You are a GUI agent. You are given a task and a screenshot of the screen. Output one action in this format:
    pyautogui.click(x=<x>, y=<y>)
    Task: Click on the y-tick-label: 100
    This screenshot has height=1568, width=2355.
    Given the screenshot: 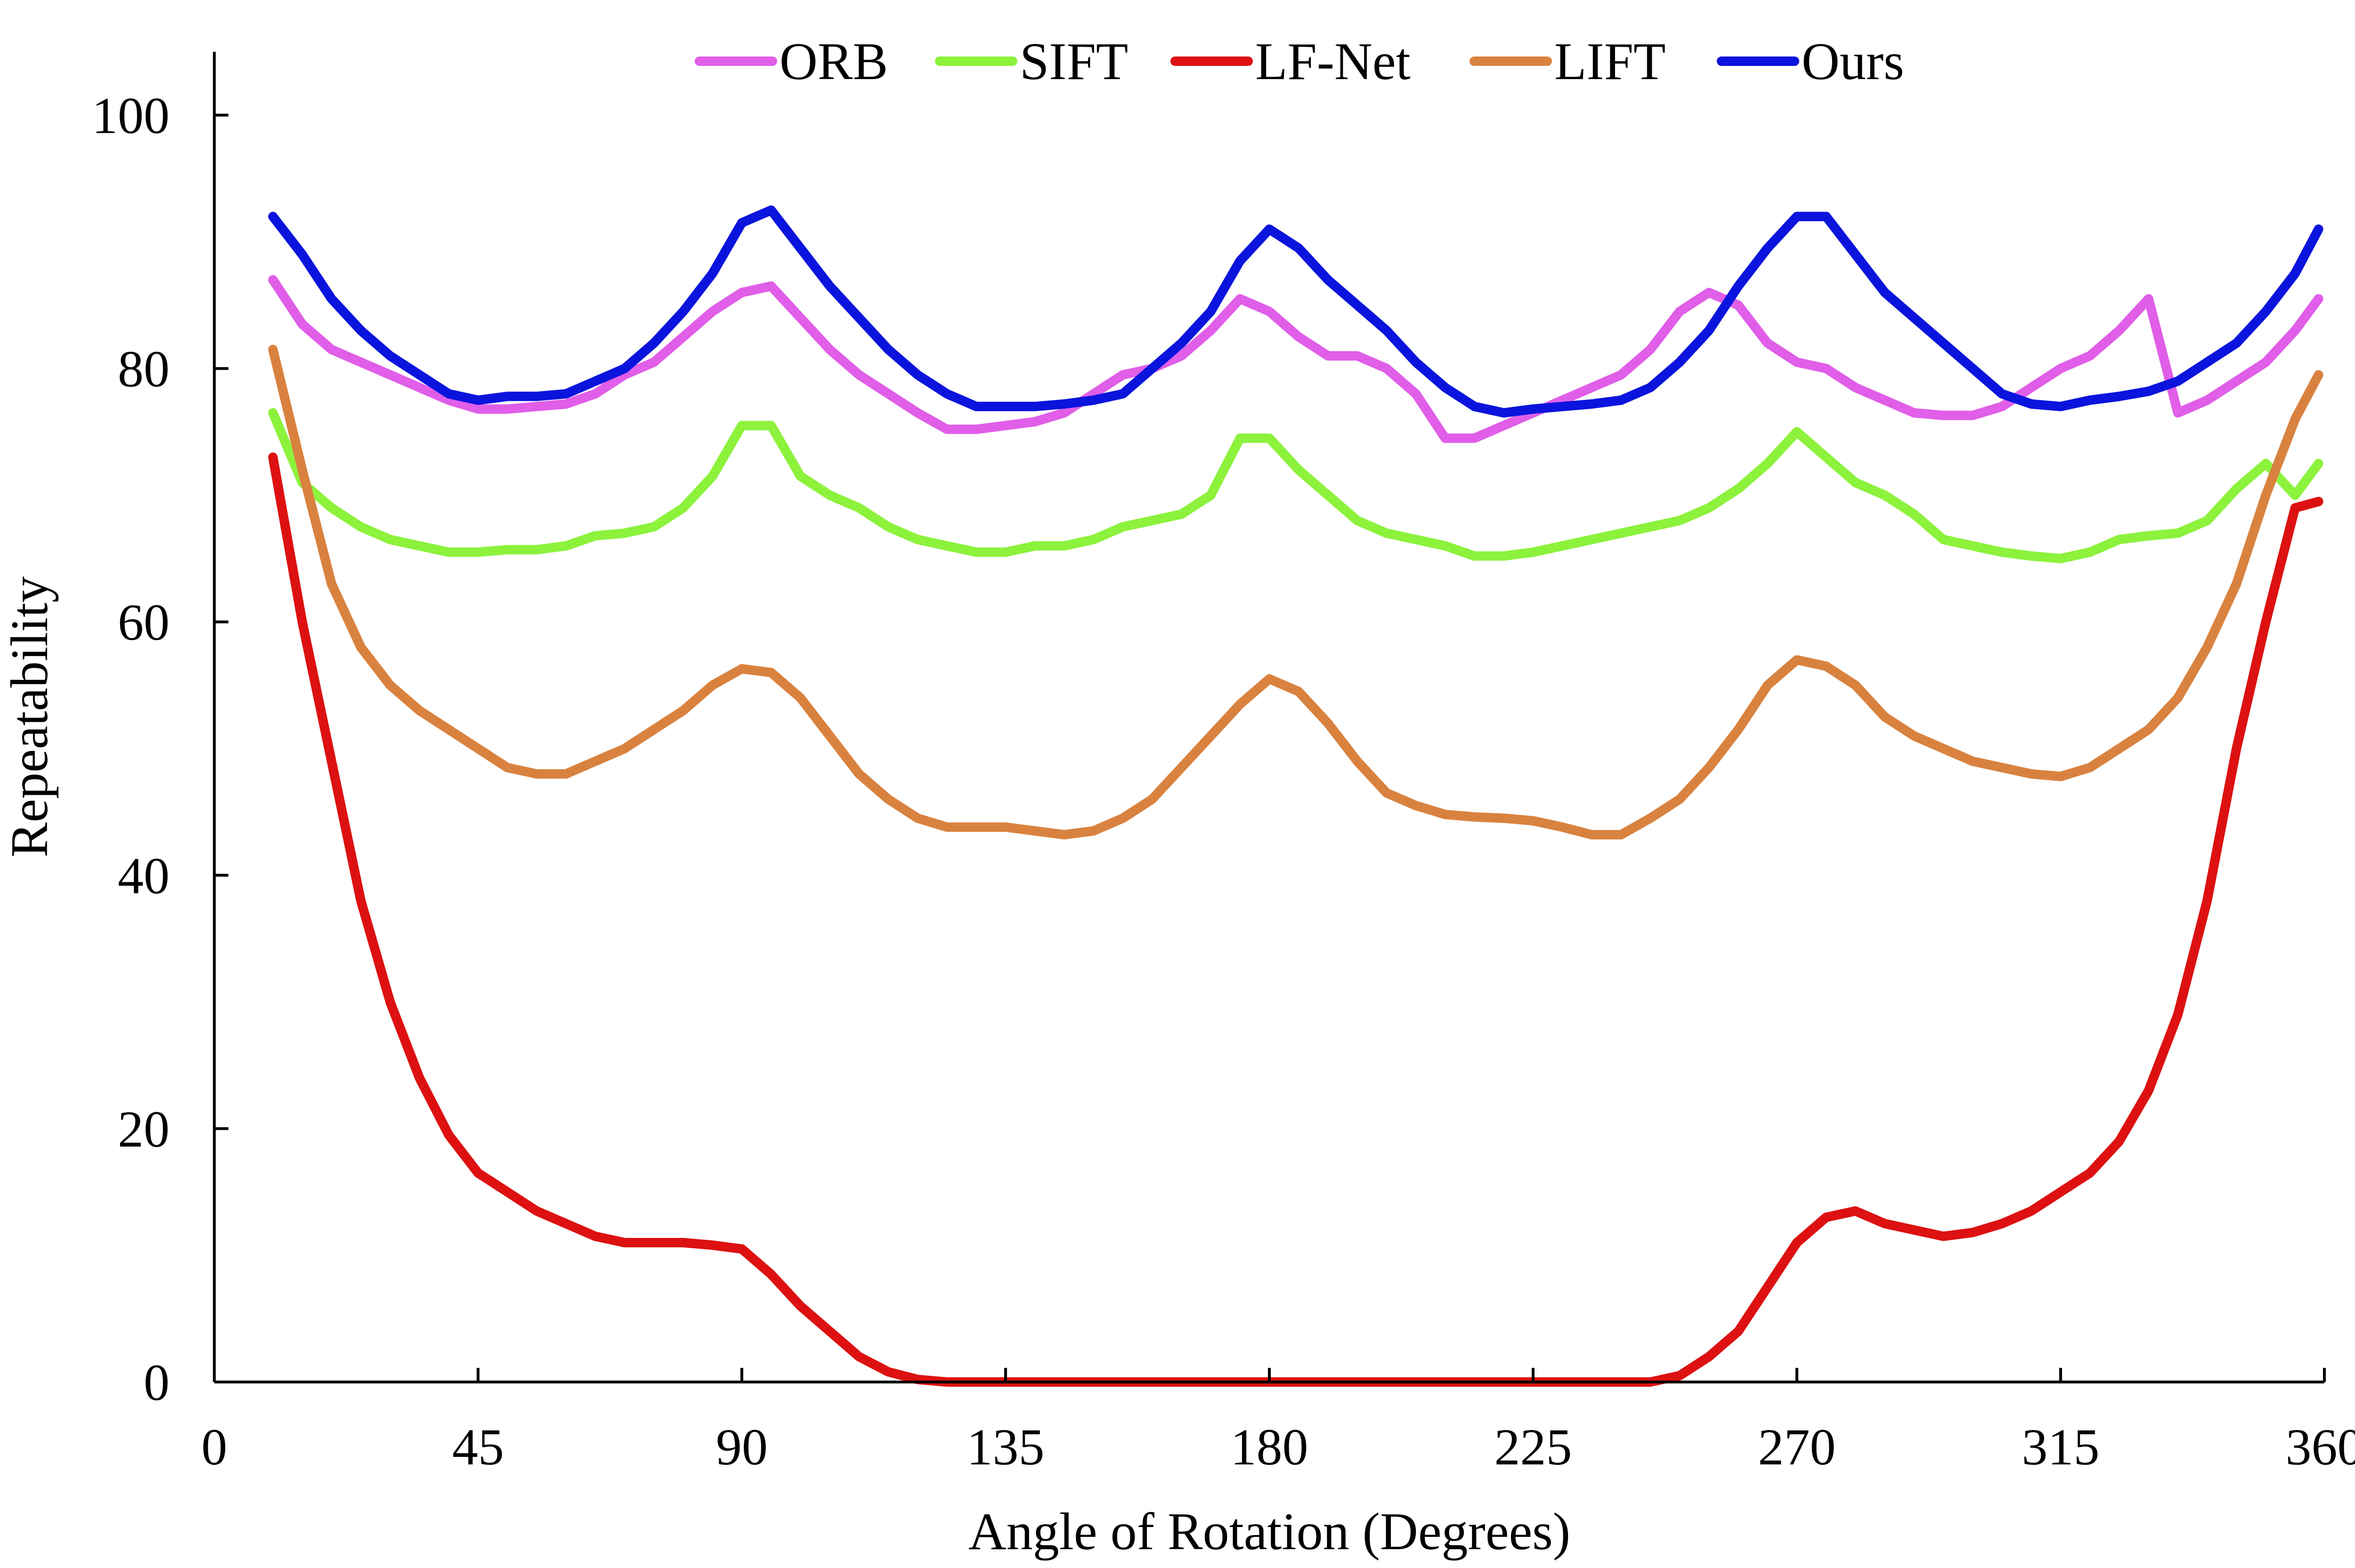 What is the action you would take?
    pyautogui.click(x=131, y=116)
    